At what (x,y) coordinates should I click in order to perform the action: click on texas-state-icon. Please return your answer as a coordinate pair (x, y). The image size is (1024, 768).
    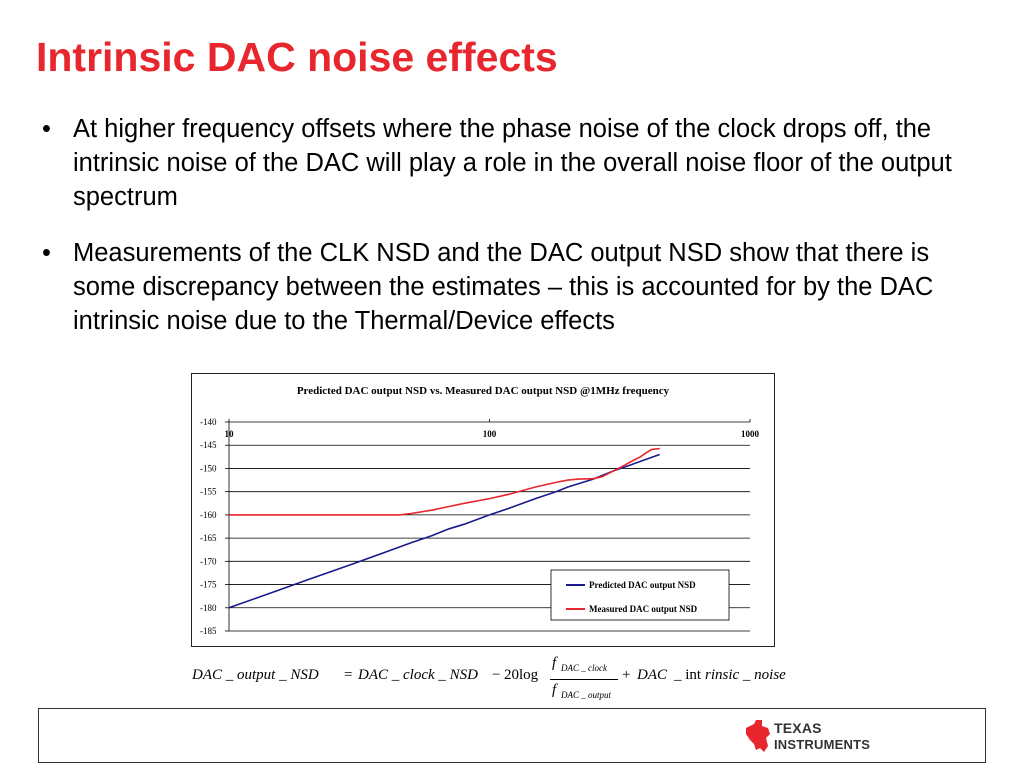
    Looking at the image, I should click on (758, 736).